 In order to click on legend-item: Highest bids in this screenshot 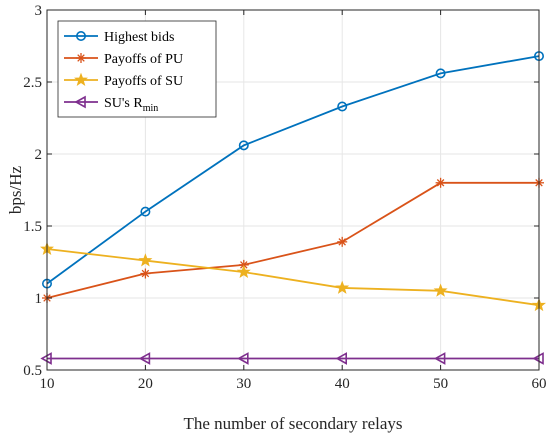, I will do `click(119, 37)`.